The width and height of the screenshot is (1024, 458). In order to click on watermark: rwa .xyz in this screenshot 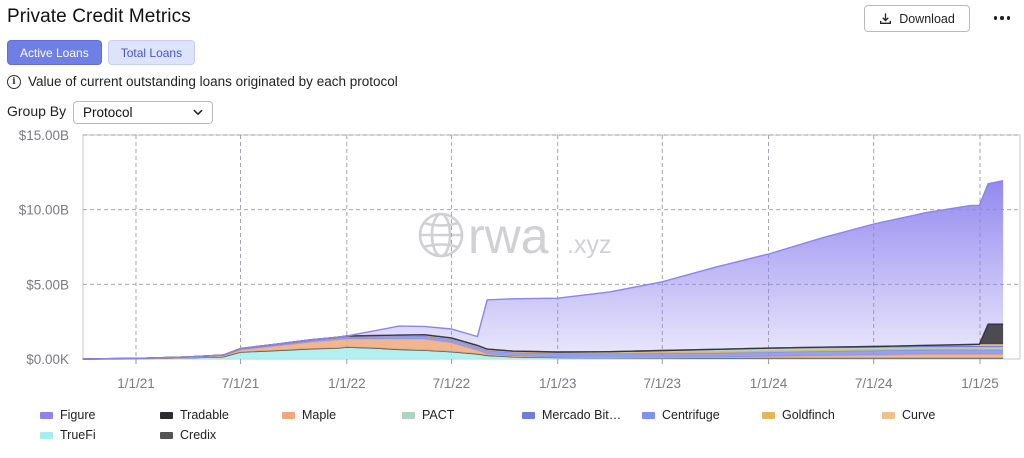, I will do `click(514, 236)`.